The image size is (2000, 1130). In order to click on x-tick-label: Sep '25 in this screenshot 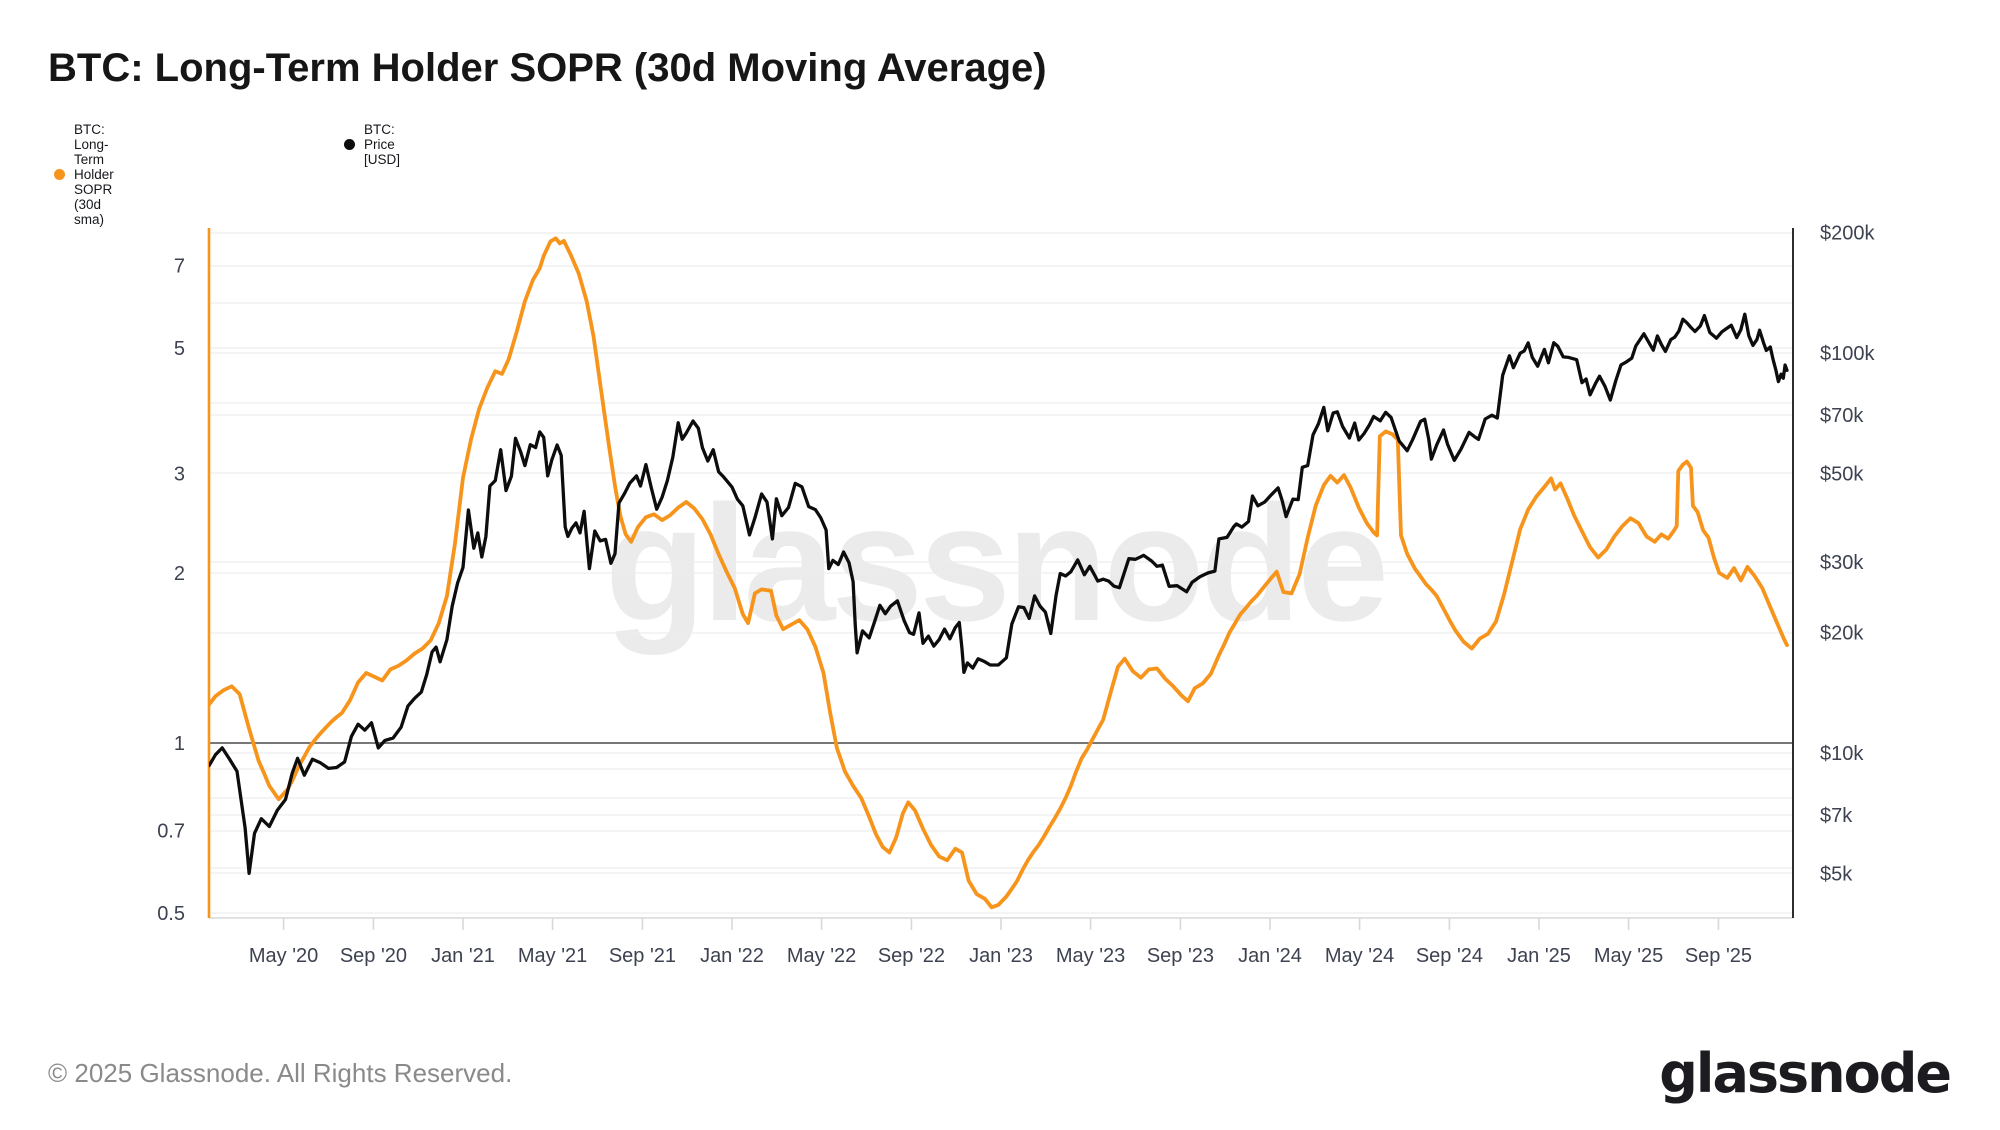, I will do `click(1718, 956)`.